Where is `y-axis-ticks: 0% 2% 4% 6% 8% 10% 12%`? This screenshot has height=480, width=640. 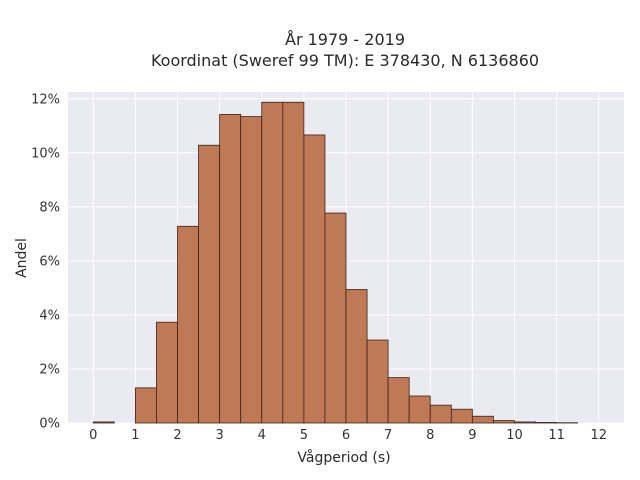 y-axis-ticks: 0% 2% 4% 6% 8% 10% 12% is located at coordinates (45, 261).